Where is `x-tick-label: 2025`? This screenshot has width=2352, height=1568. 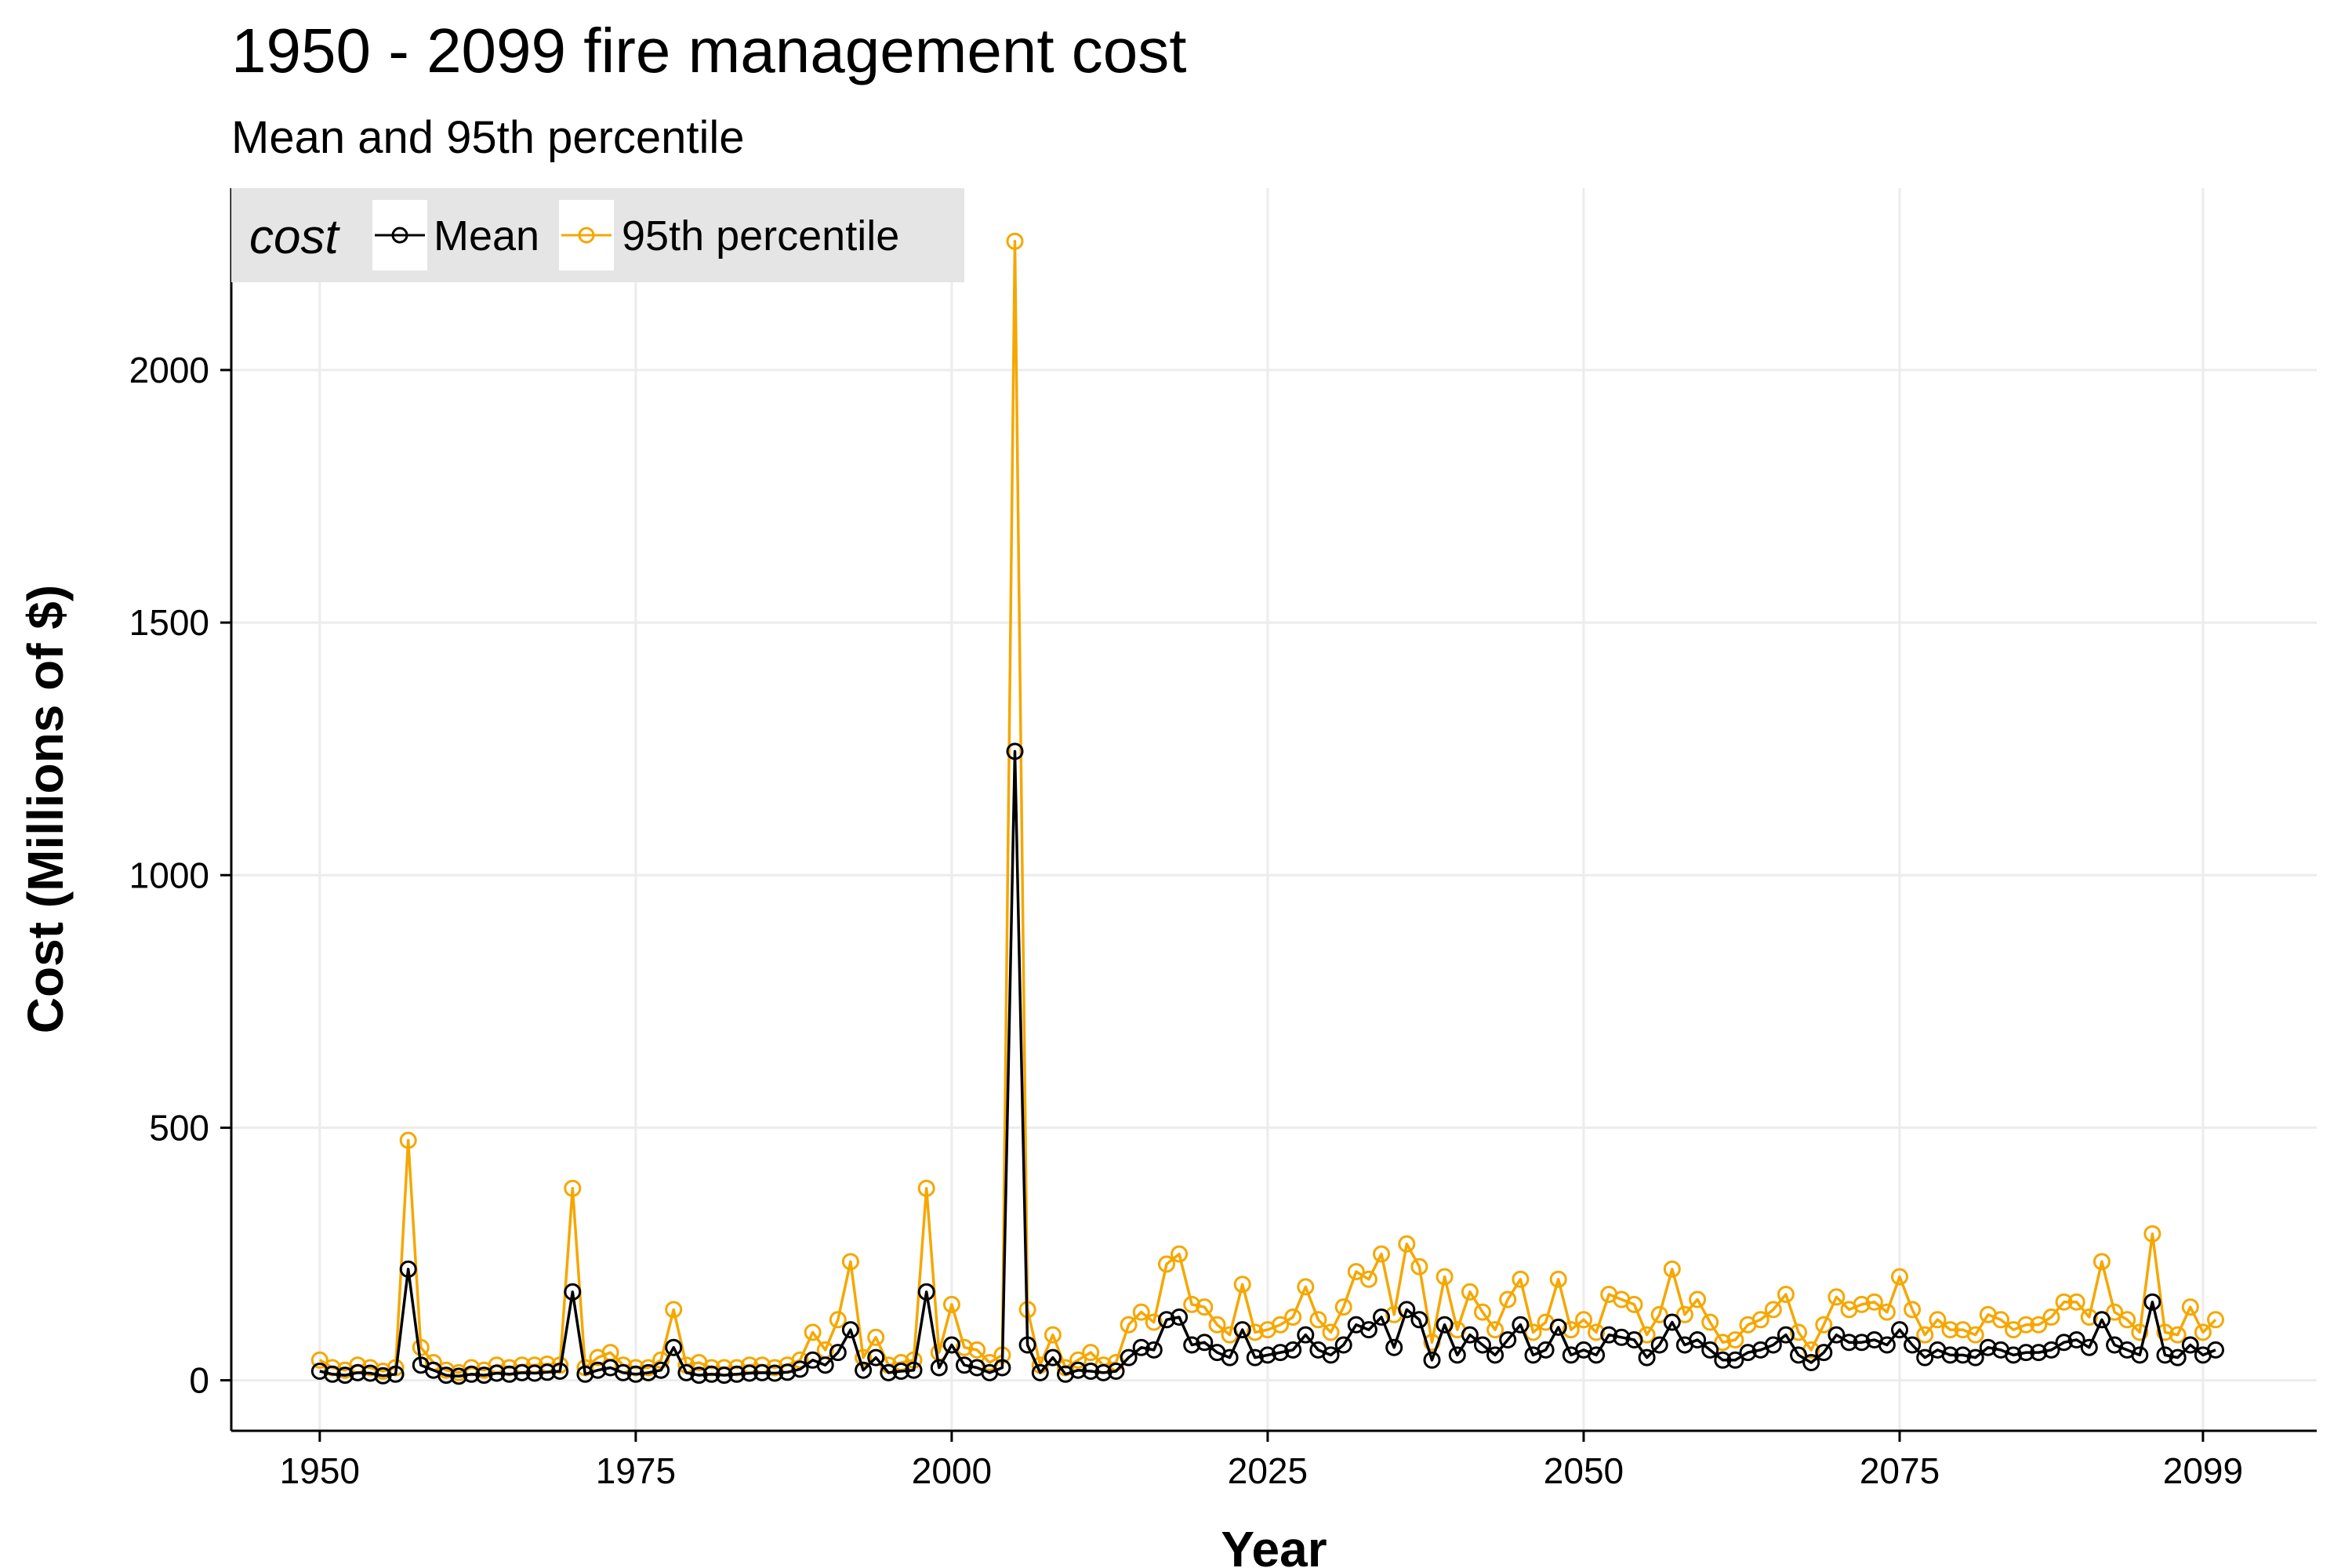 x-tick-label: 2025 is located at coordinates (1268, 1470).